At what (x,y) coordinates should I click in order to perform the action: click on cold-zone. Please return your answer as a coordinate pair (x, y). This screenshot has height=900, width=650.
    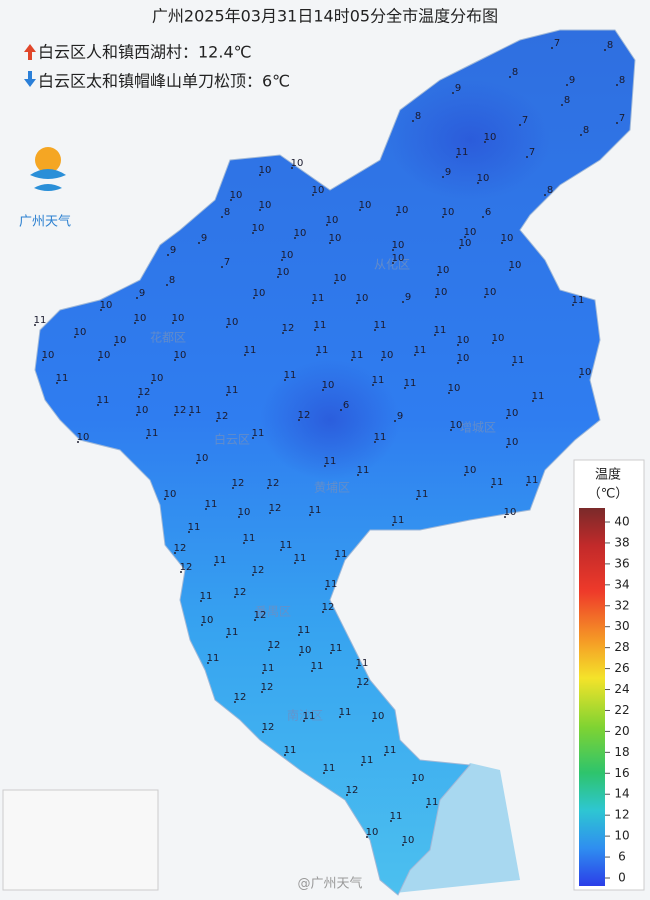
    Looking at the image, I should click on (330, 420).